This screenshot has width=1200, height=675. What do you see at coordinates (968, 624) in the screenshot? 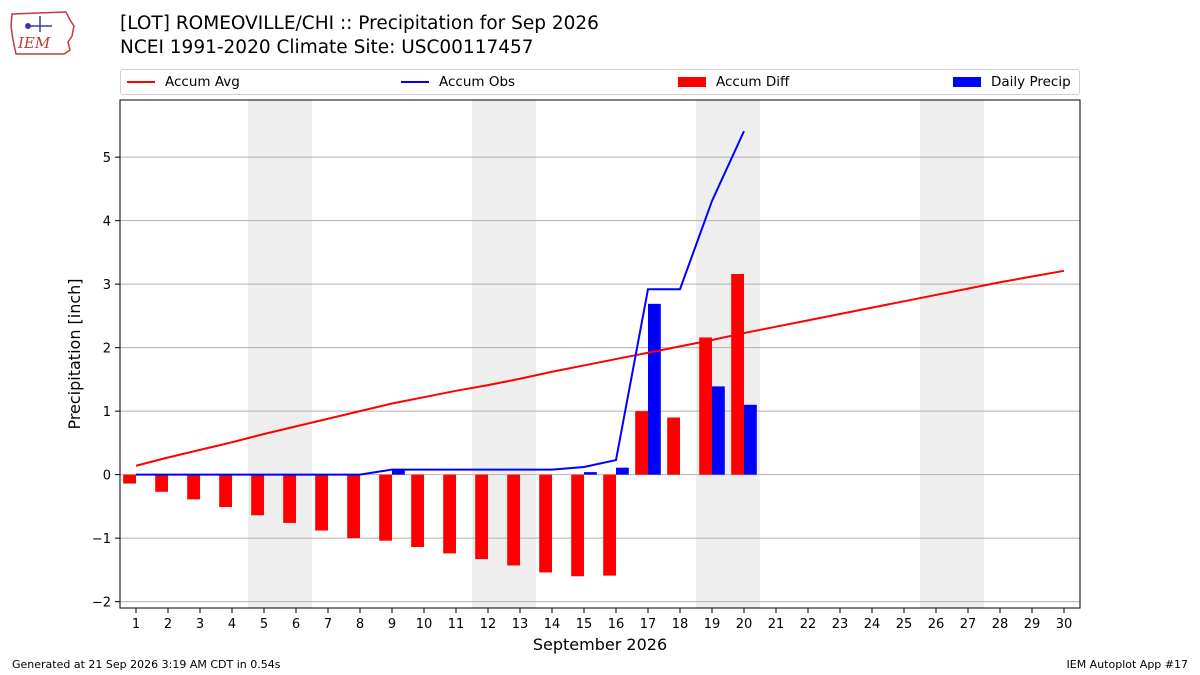
I see `x-tick-label: 27` at bounding box center [968, 624].